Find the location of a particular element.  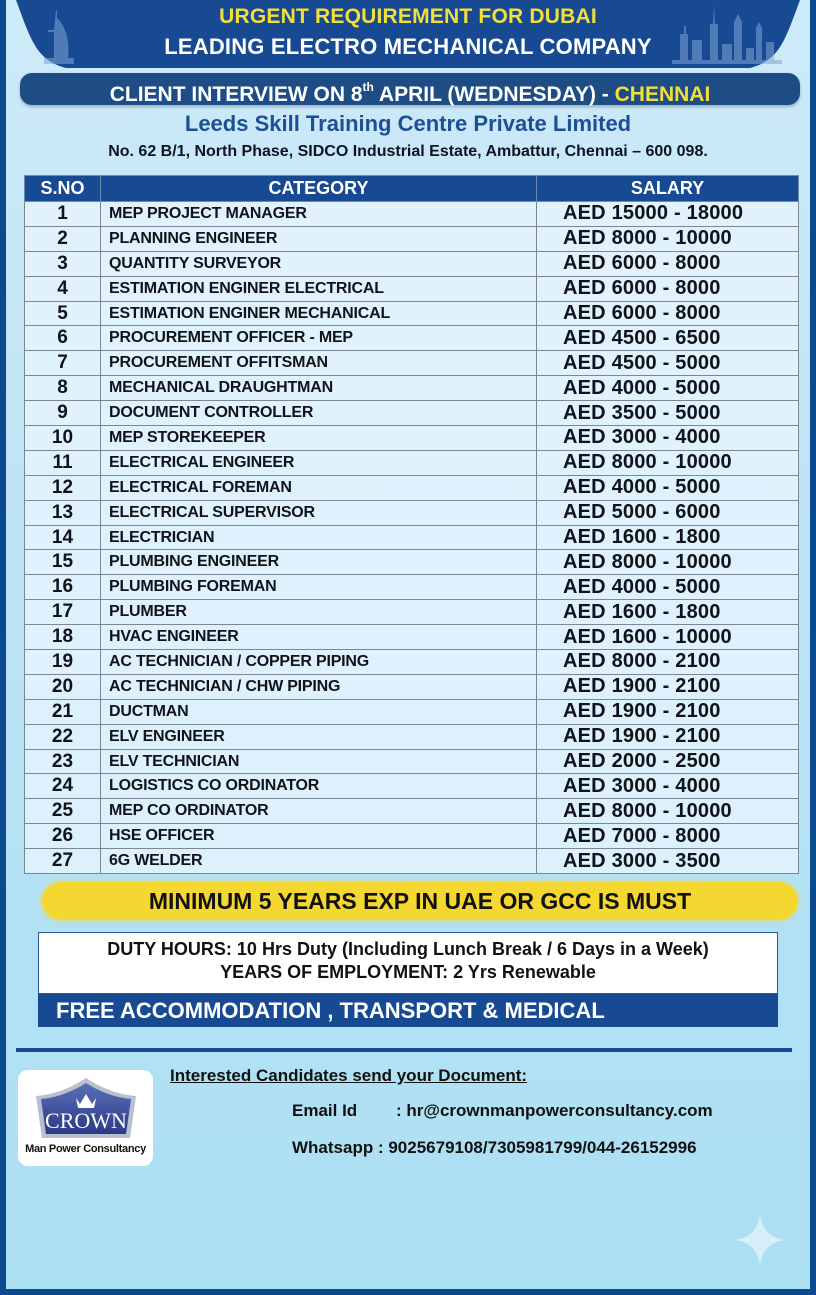

row-salary: AED 1600 - 10000 is located at coordinates (667, 637).